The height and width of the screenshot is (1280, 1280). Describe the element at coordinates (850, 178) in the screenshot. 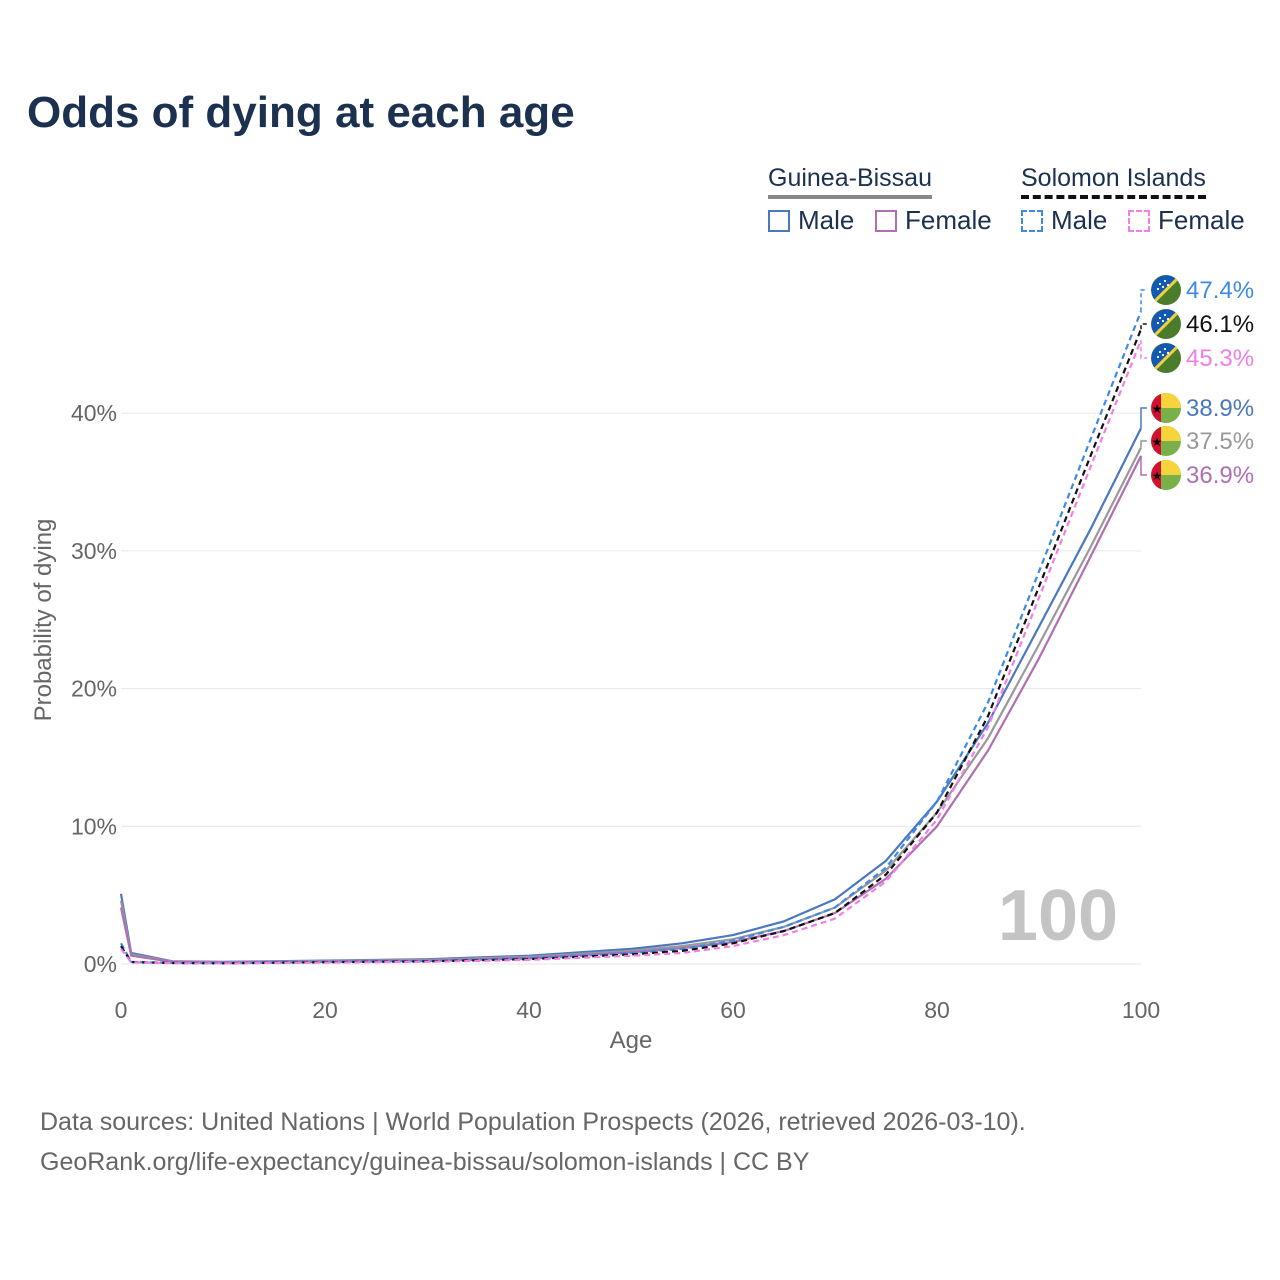

I see `legend-group-label: Guinea-Bissau` at that location.